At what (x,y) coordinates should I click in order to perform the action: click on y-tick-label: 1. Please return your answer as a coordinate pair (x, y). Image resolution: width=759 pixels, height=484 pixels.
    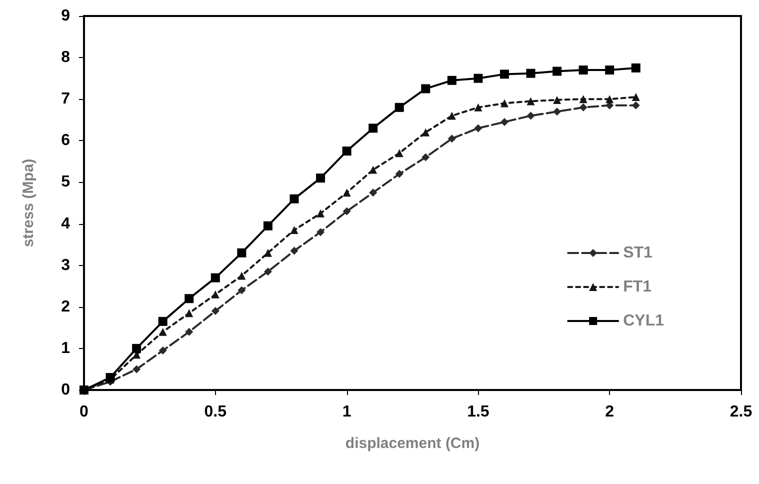
    Looking at the image, I should click on (65, 348).